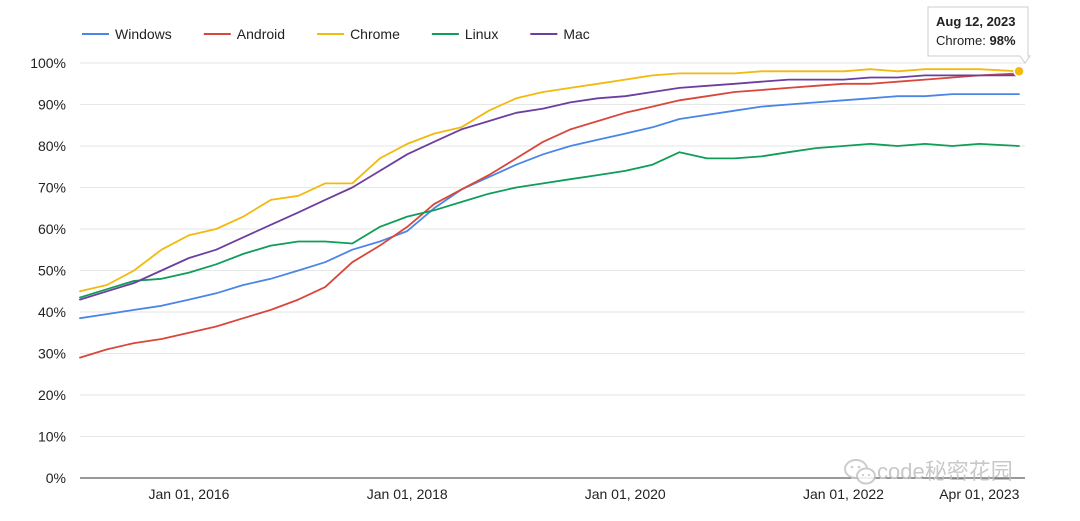  What do you see at coordinates (481, 34) in the screenshot?
I see `legend-label-linux: Linux` at bounding box center [481, 34].